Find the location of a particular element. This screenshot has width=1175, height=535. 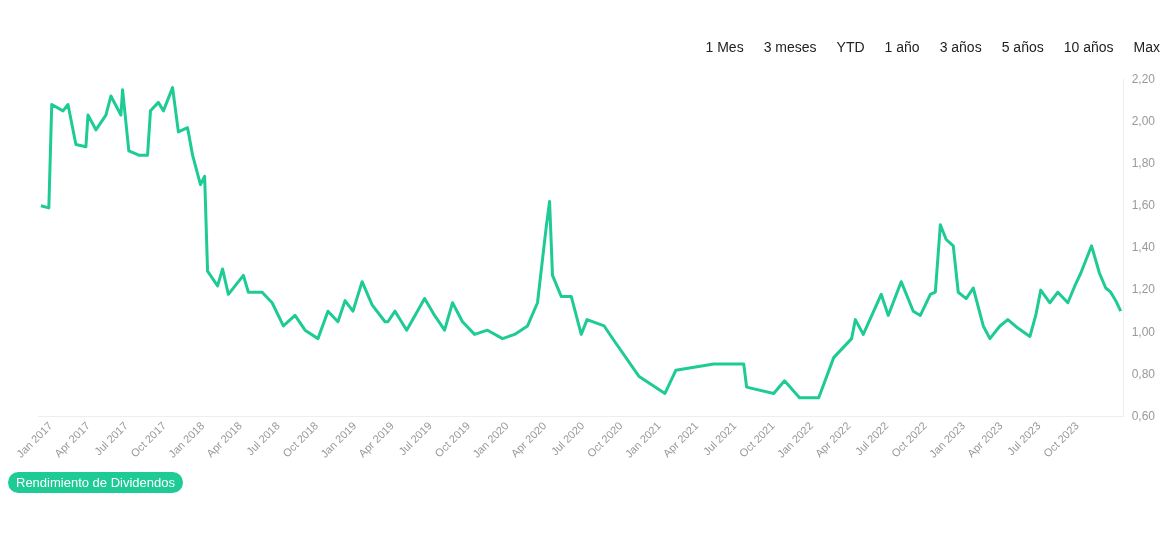

text: 5 años is located at coordinates (1022, 47).